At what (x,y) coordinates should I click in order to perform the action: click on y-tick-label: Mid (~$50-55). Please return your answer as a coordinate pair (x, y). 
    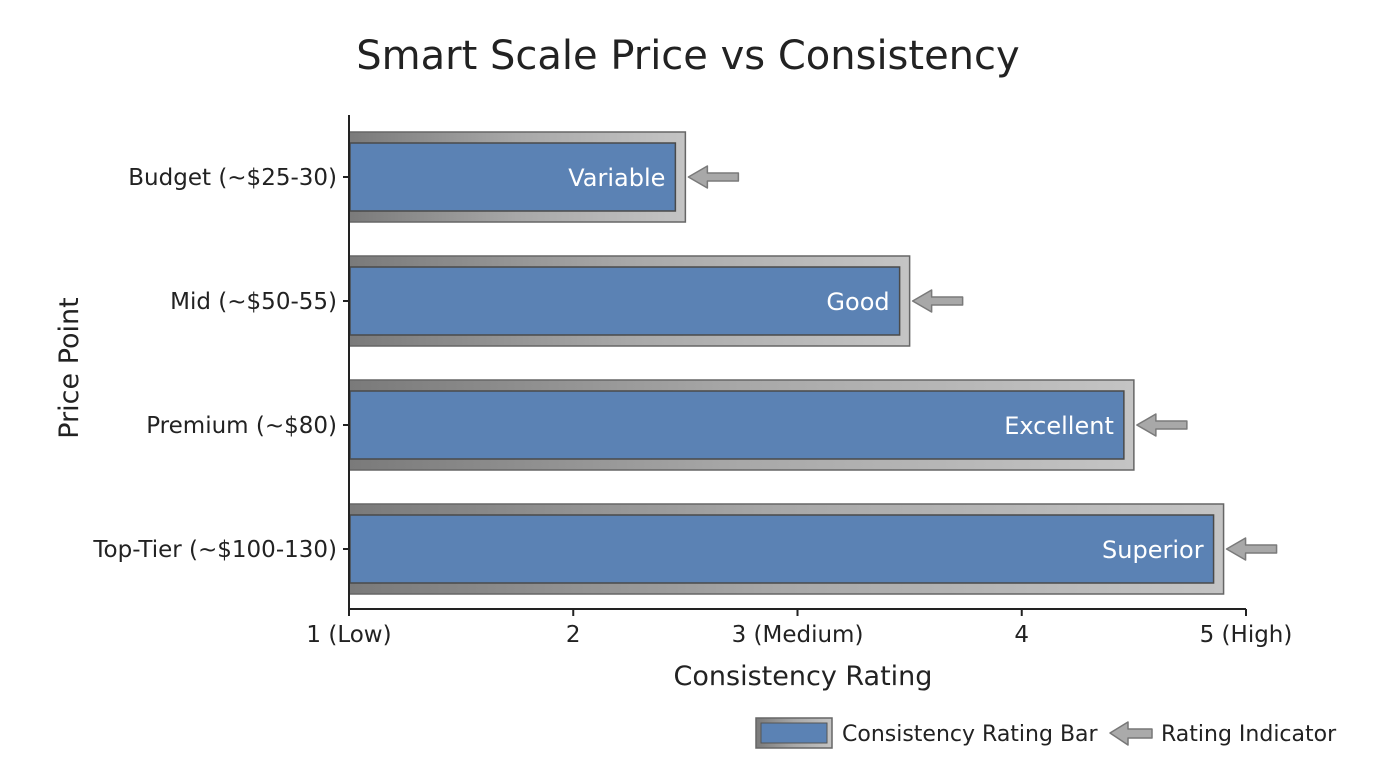
    Looking at the image, I should click on (253, 302).